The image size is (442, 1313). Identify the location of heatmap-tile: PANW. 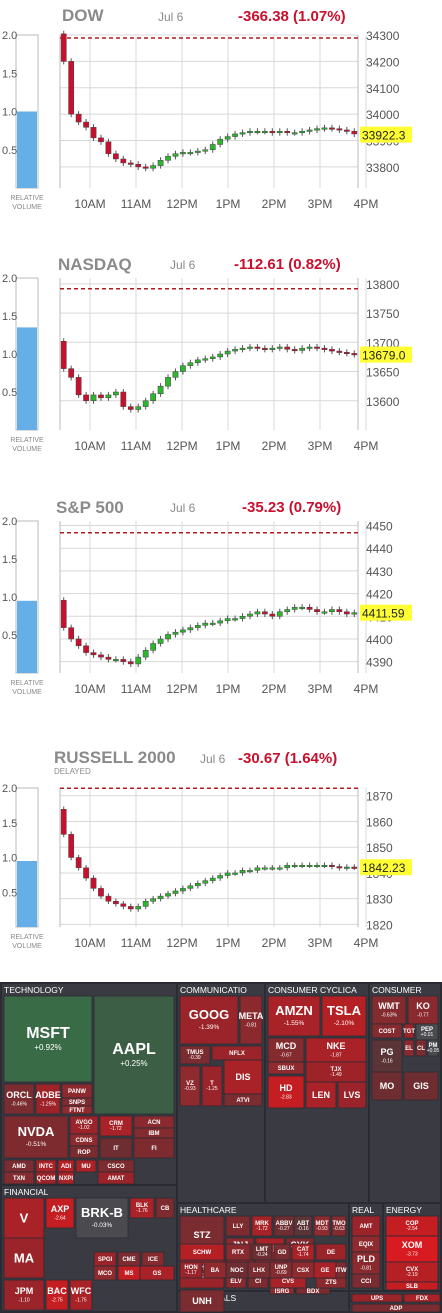
(77, 1091).